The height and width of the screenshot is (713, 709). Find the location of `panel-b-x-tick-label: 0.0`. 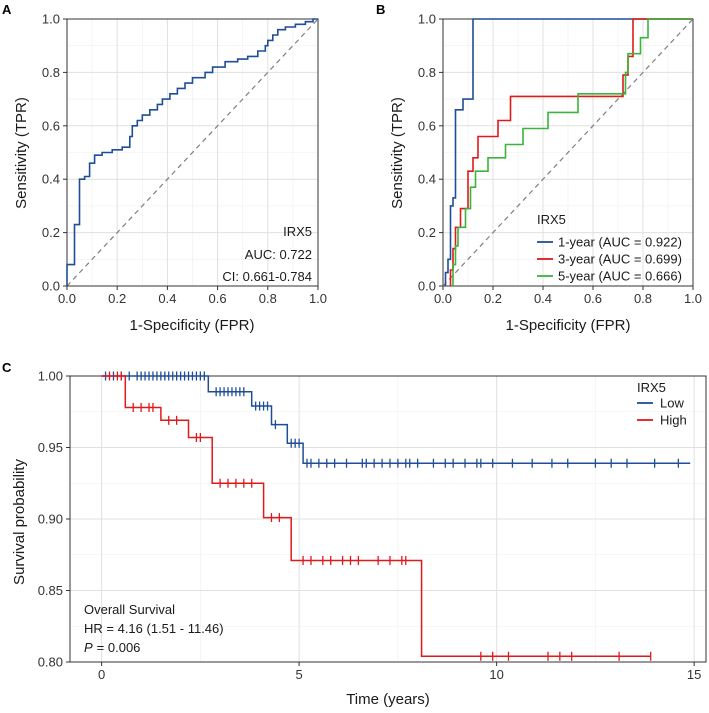

panel-b-x-tick-label: 0.0 is located at coordinates (443, 298).